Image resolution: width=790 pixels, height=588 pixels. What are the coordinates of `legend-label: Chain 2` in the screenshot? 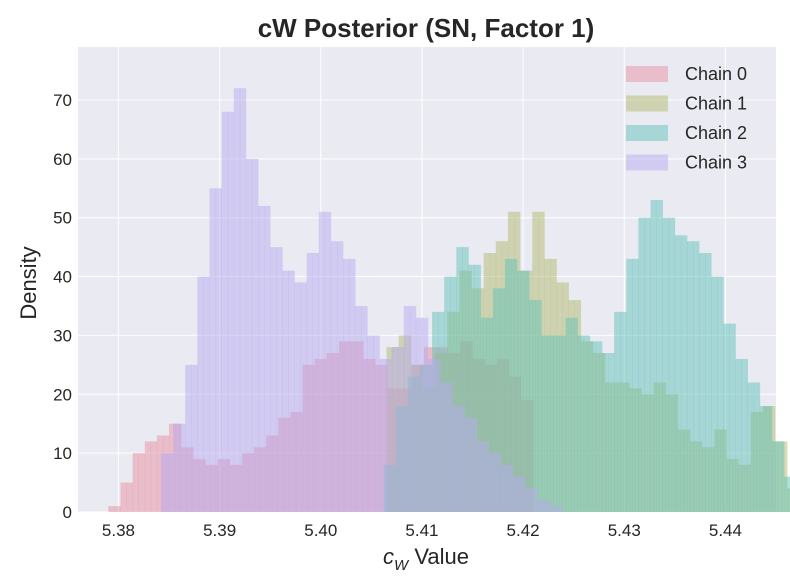 It's located at (716, 133).